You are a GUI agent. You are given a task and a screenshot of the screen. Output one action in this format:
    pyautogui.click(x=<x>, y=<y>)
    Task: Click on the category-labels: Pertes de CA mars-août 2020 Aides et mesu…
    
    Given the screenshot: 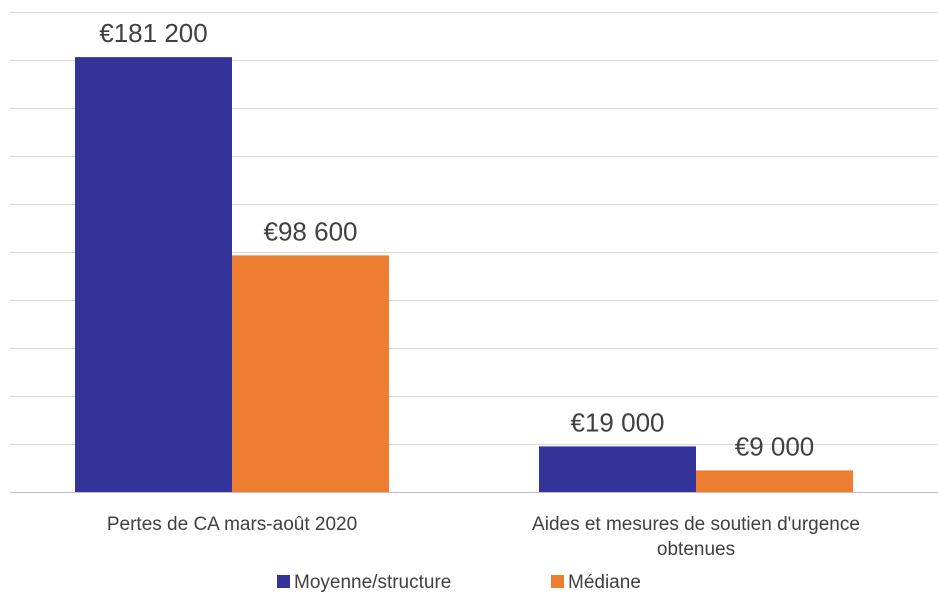 What is the action you would take?
    pyautogui.click(x=483, y=537)
    